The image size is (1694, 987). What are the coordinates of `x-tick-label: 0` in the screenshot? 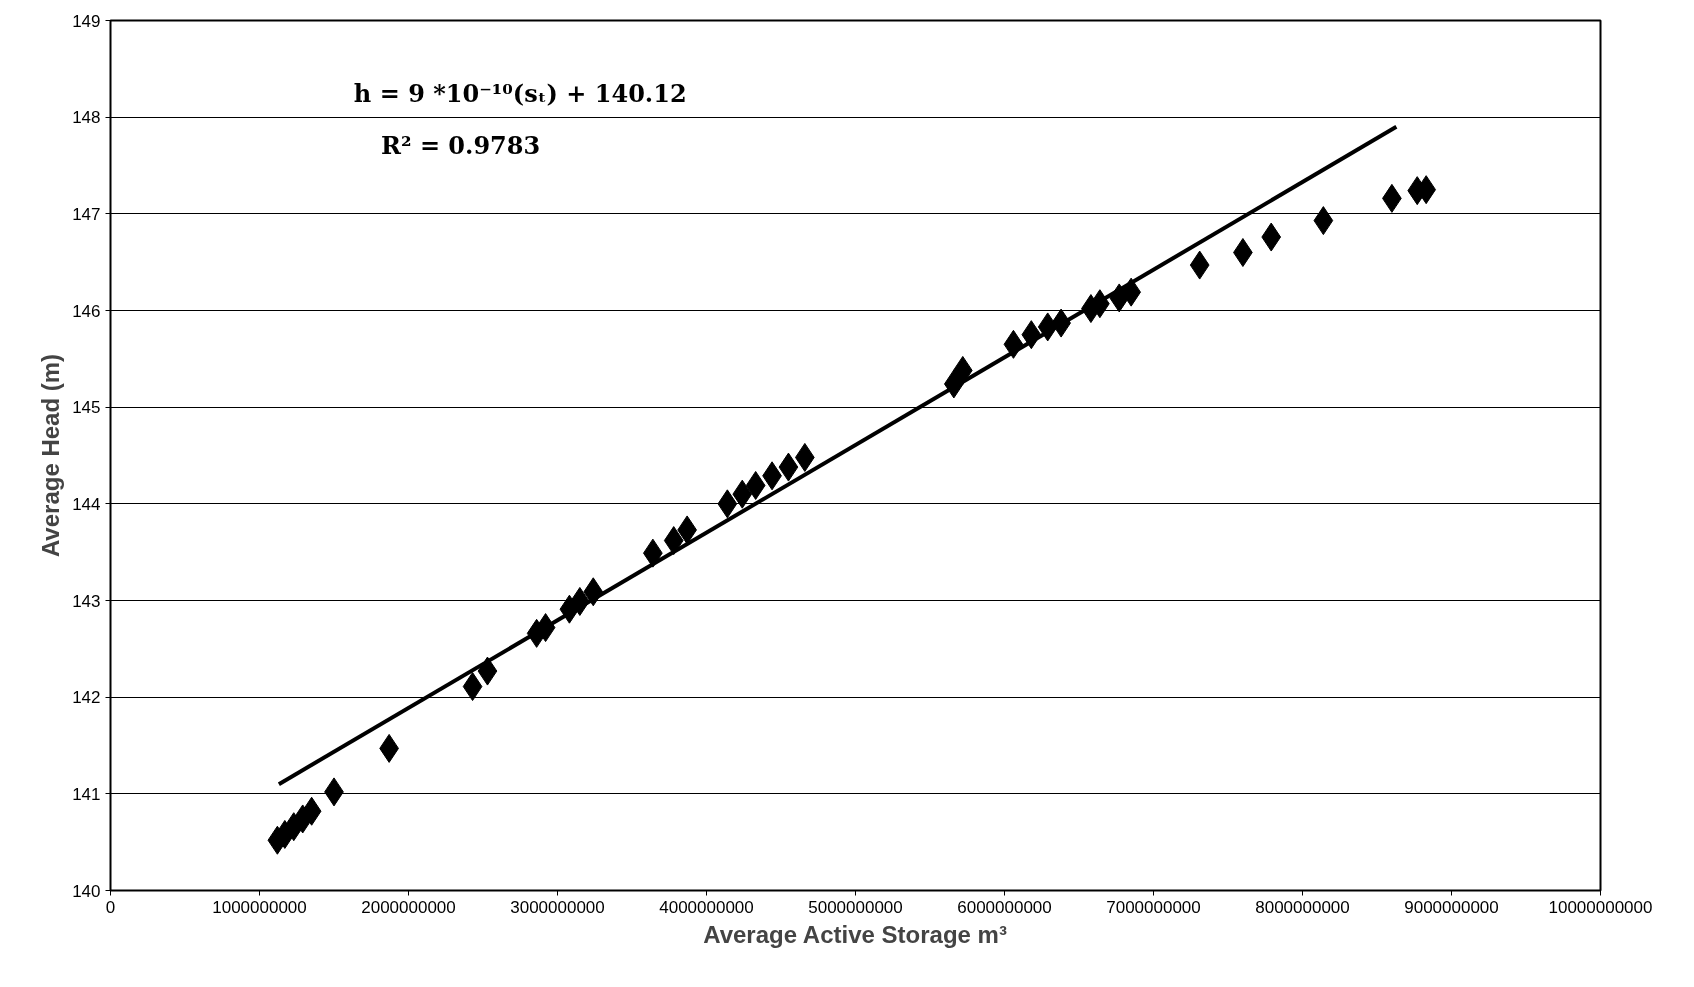 It's located at (110, 907).